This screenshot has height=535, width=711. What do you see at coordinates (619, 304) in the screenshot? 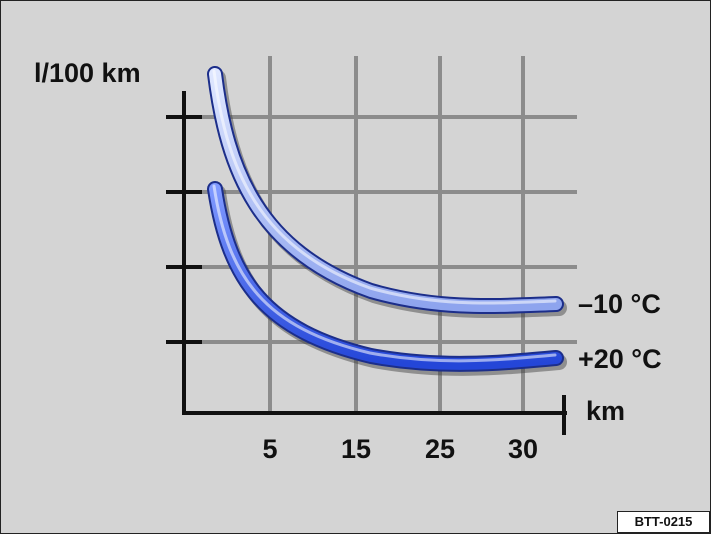
I see `series-label-cold: –10 °C` at bounding box center [619, 304].